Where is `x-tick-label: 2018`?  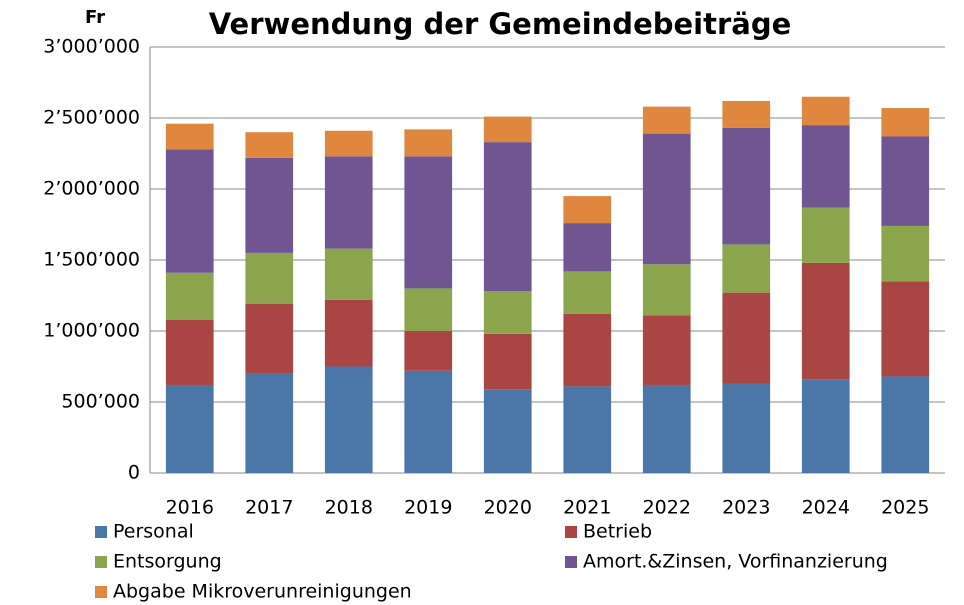
x-tick-label: 2018 is located at coordinates (349, 508).